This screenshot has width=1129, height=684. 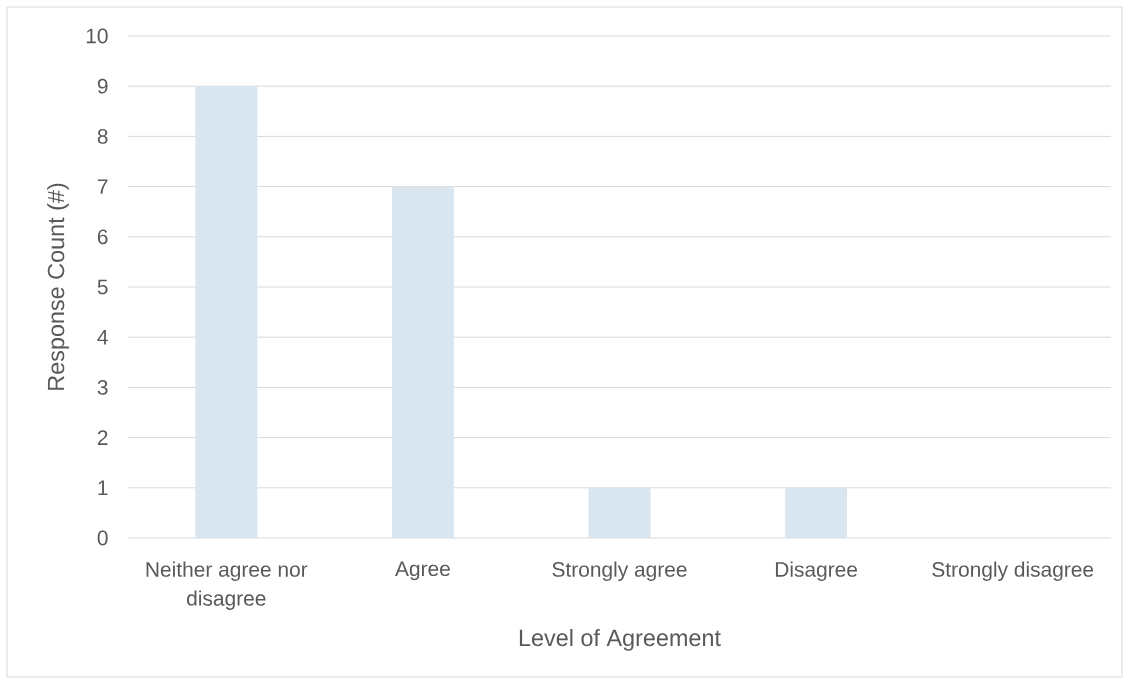 I want to click on y-axis-title: Response Count (#), so click(x=58, y=286).